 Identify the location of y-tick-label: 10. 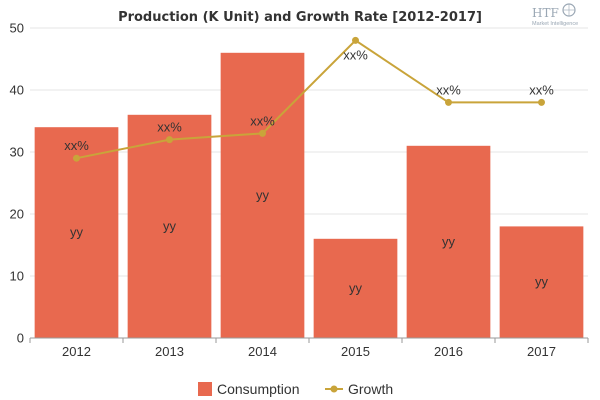
(17, 276).